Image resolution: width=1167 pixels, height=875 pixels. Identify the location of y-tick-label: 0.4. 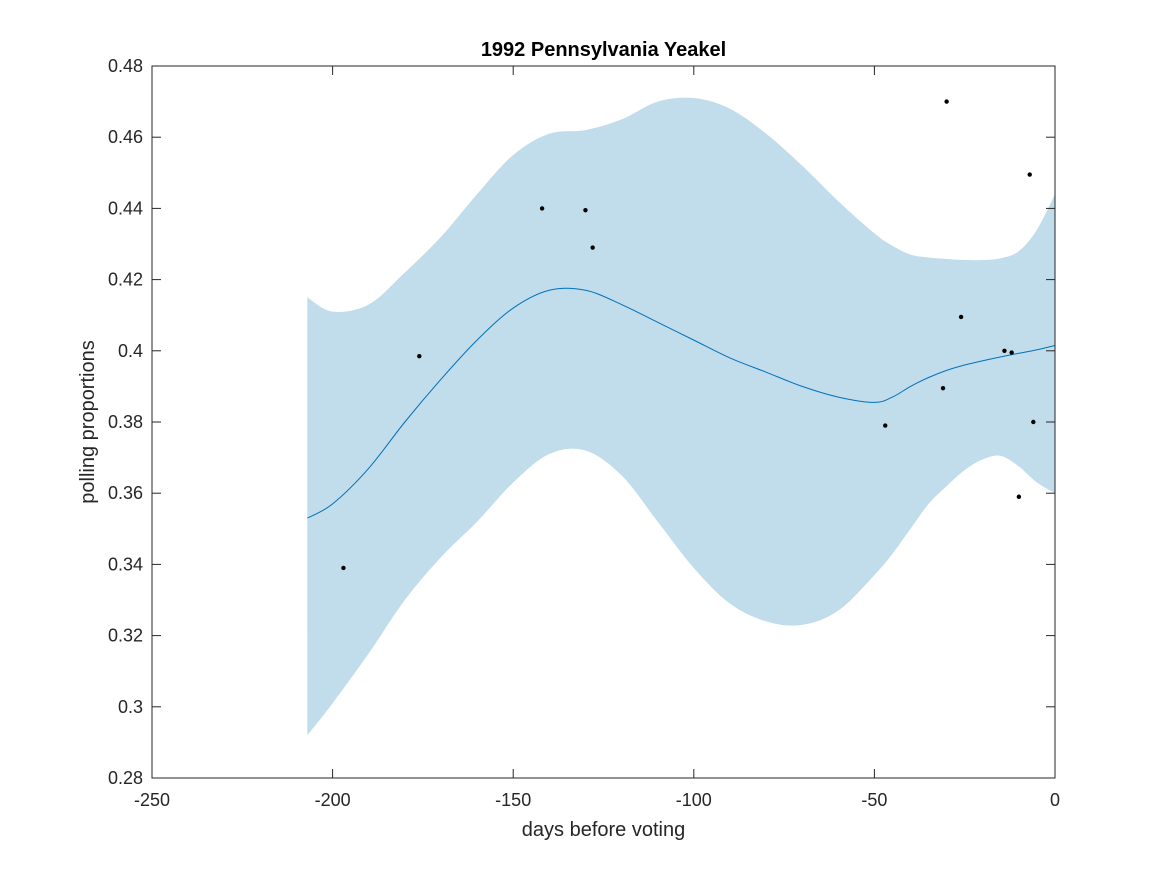
(130, 351).